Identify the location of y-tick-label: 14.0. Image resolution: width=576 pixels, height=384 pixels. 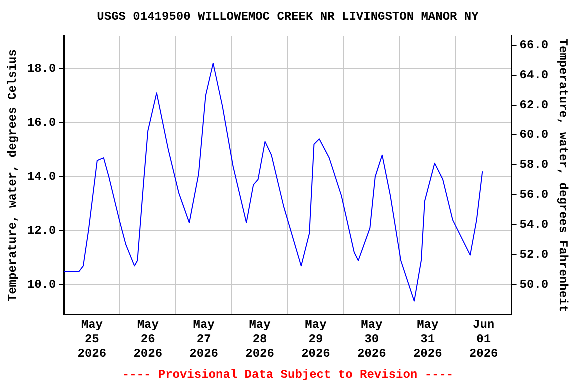
(41, 177).